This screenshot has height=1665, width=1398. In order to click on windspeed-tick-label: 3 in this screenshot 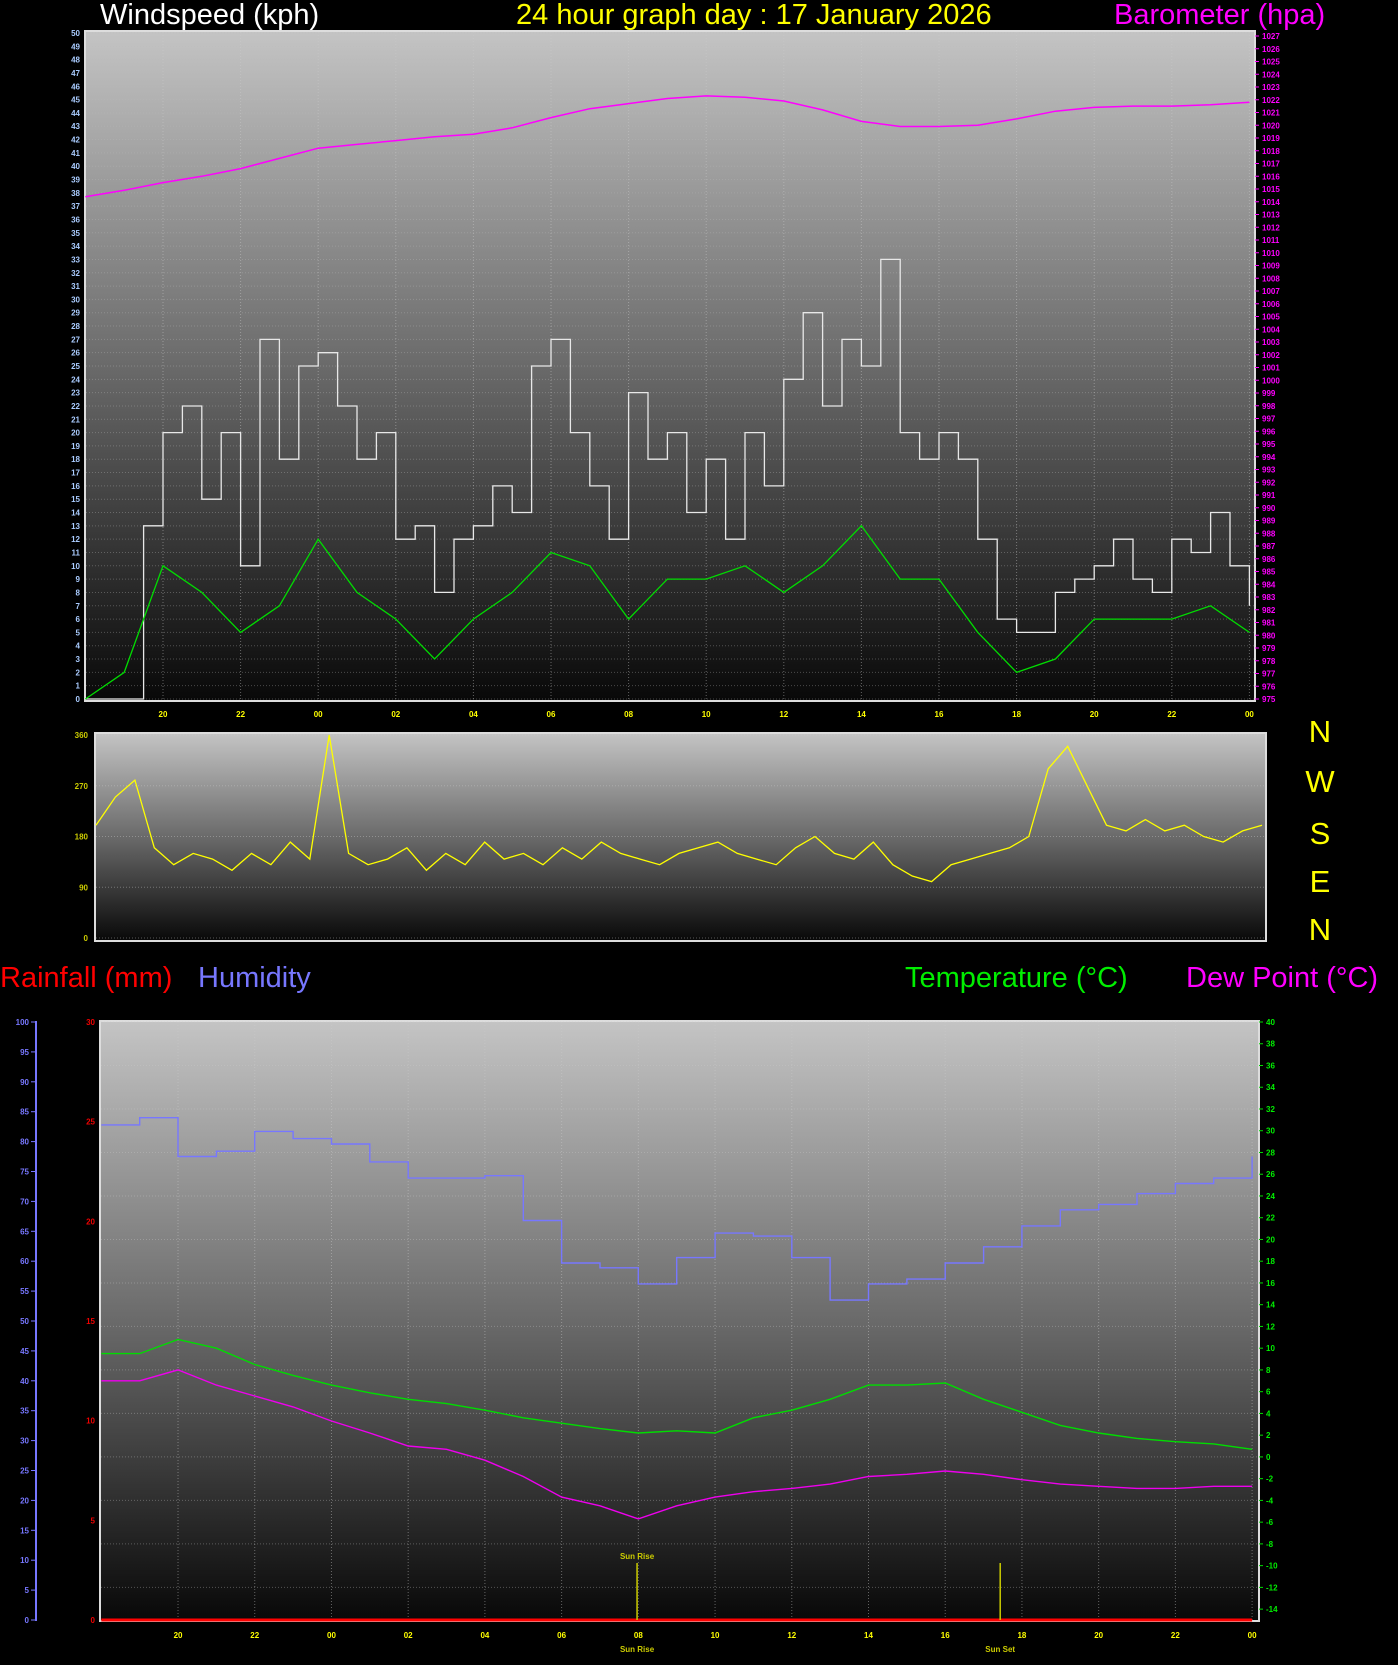, I will do `click(78, 659)`.